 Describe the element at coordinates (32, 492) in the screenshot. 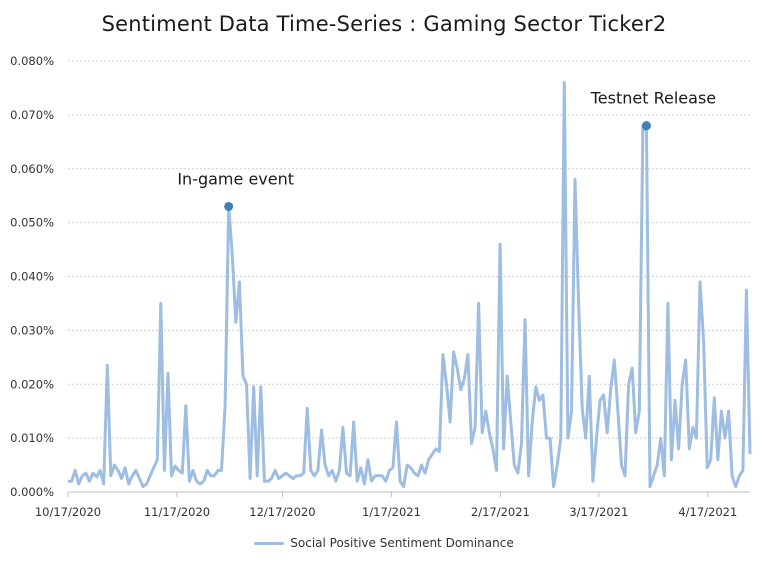

I see `y-tick-label: 0.000%` at that location.